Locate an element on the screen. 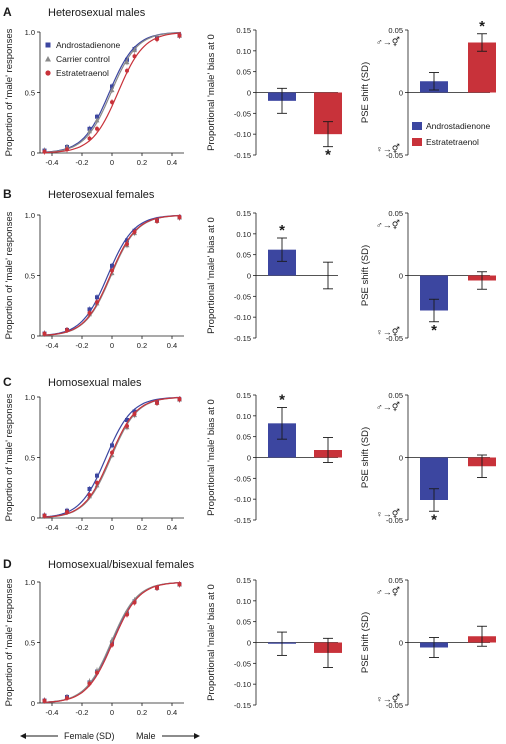 The width and height of the screenshot is (506, 744). panel-letter: B is located at coordinates (7, 194).